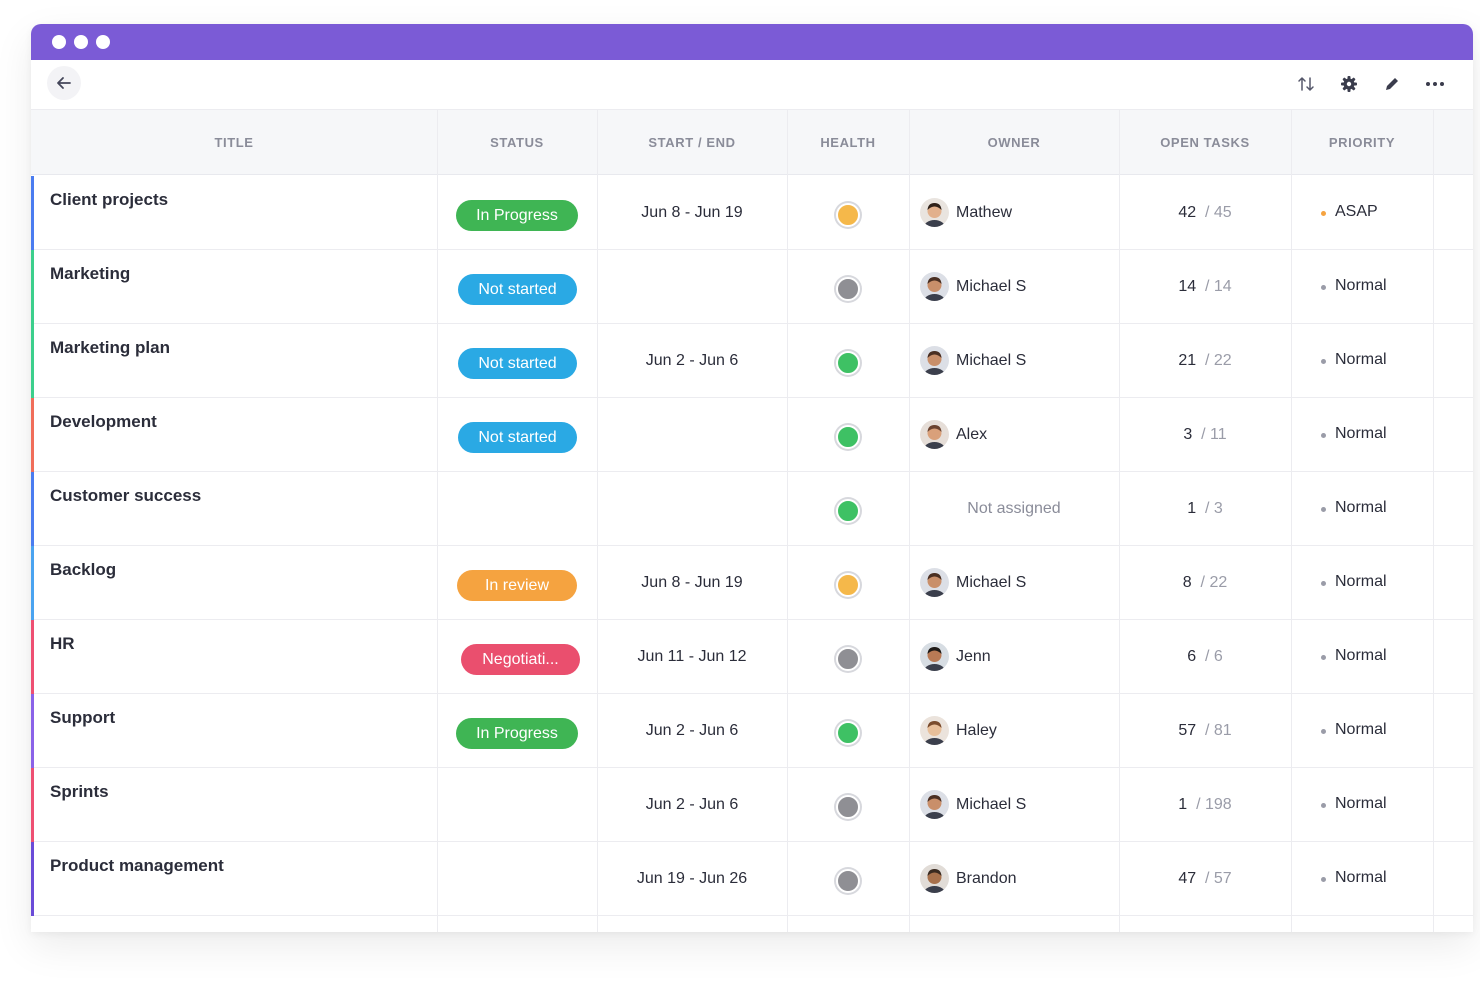 The width and height of the screenshot is (1480, 987). Describe the element at coordinates (1205, 583) in the screenshot. I see `open-tasks-count: 8 / 22` at that location.